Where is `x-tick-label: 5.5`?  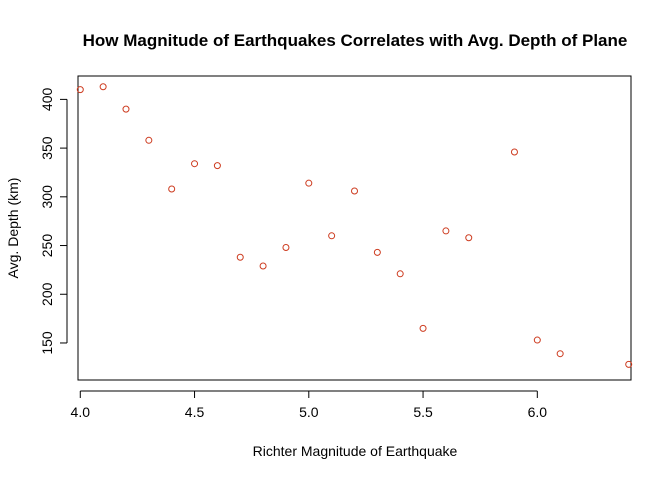 x-tick-label: 5.5 is located at coordinates (423, 412).